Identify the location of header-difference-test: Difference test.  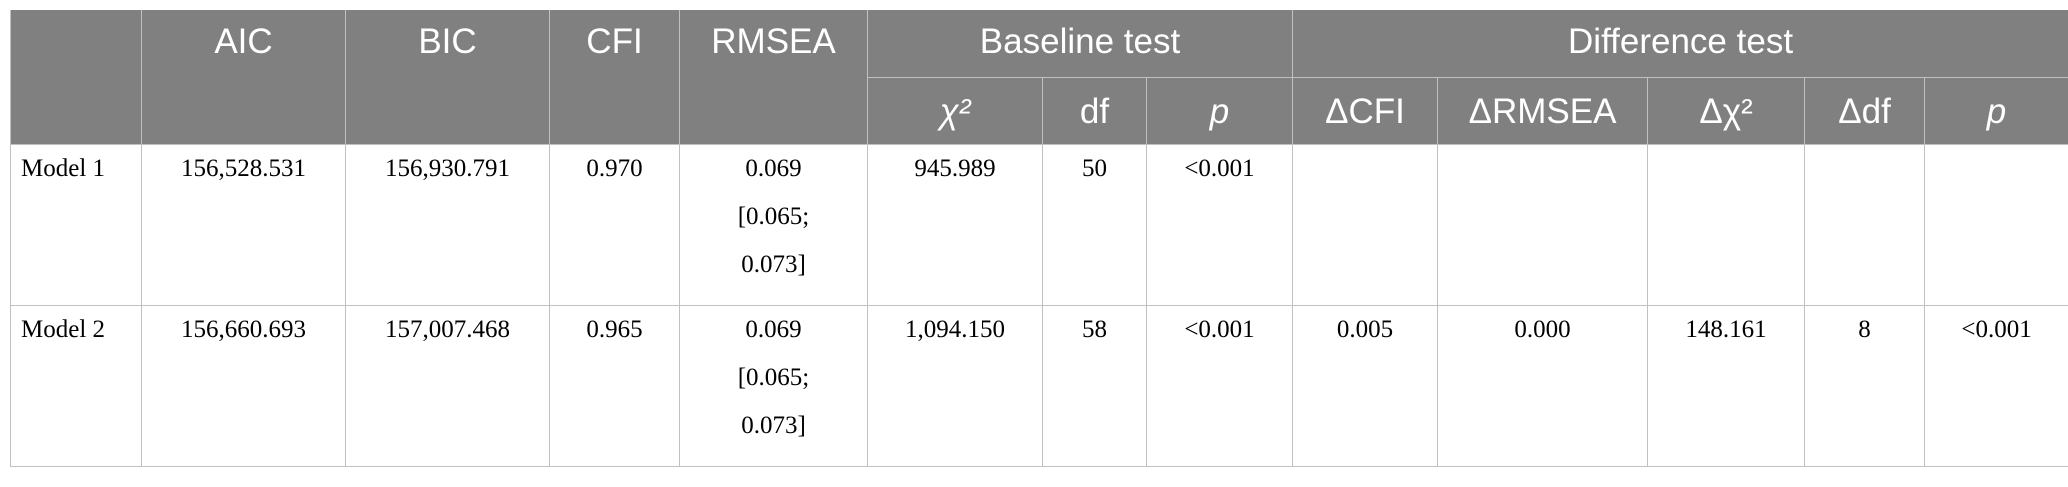
(1680, 44).